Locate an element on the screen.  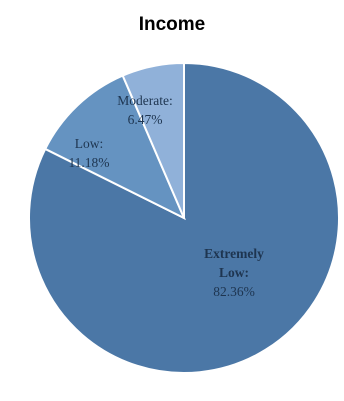
chart-title: Income is located at coordinates (172, 24).